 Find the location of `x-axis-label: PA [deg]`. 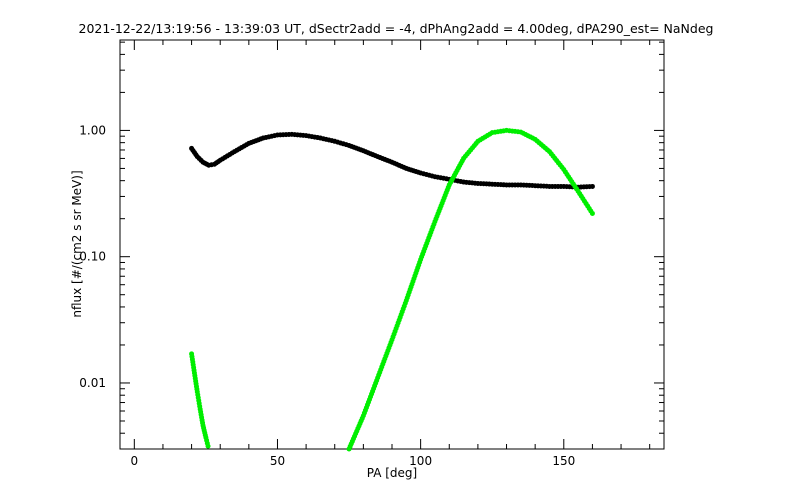

x-axis-label: PA [deg] is located at coordinates (392, 473).